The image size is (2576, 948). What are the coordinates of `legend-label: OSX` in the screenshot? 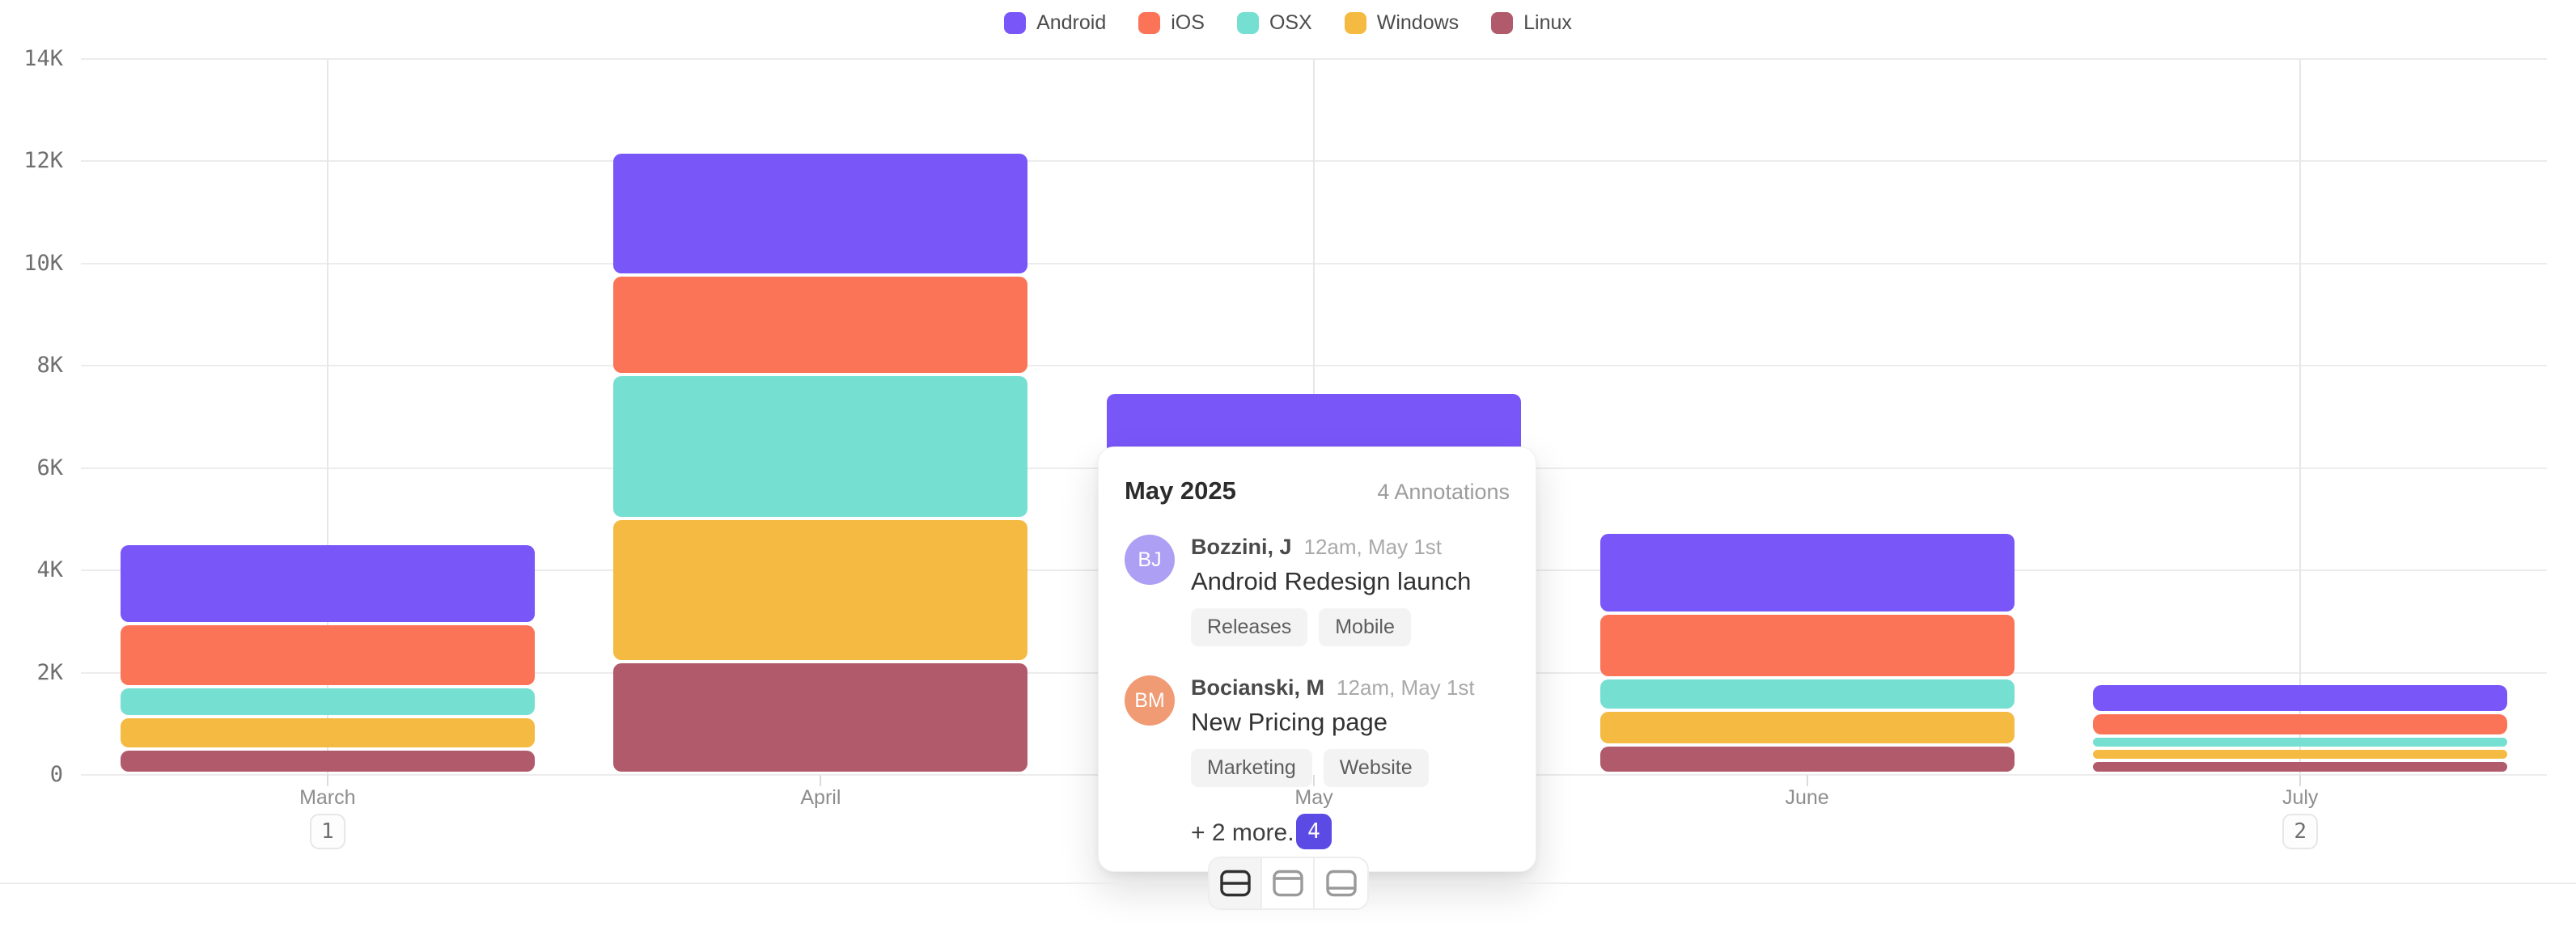 It's located at (1290, 22).